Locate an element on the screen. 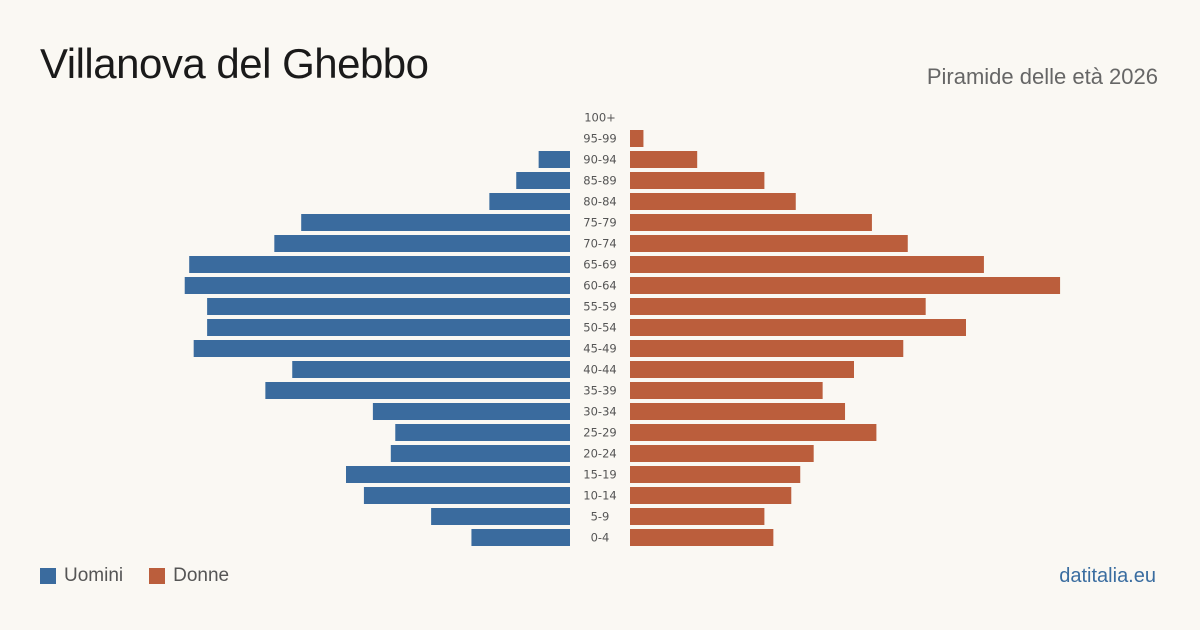 The height and width of the screenshot is (630, 1200). chart-subtitle: Piramide delle età 2026 is located at coordinates (1042, 76).